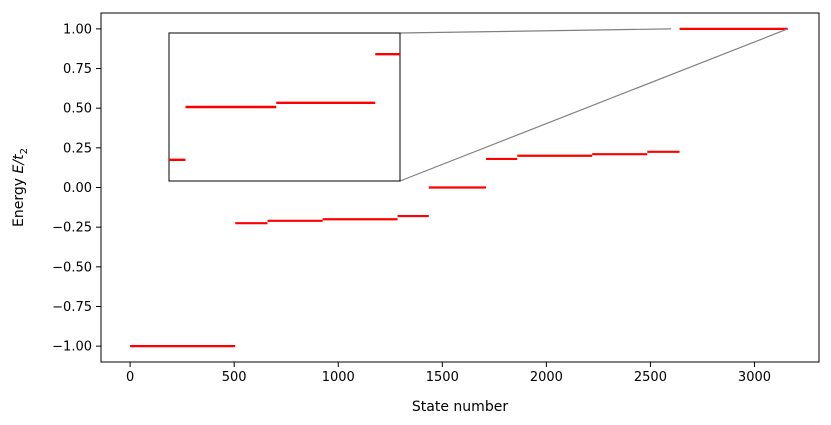  Describe the element at coordinates (77, 109) in the screenshot. I see `y-tick-label-2: 0.50` at that location.